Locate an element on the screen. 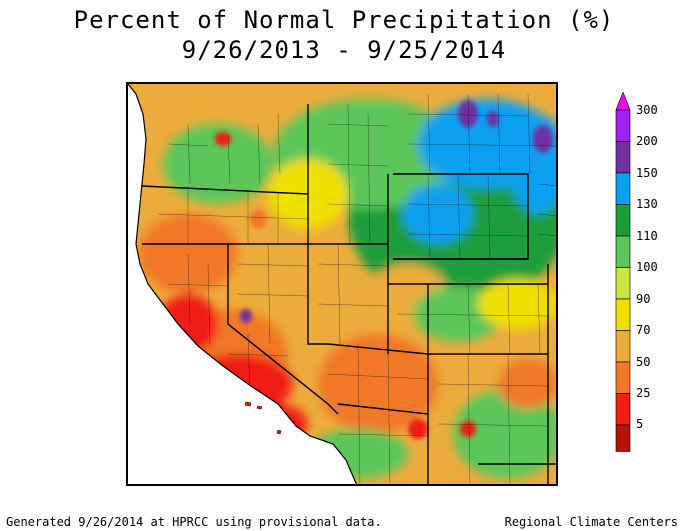 This screenshot has height=531, width=688. legend-tick-200: 200 is located at coordinates (647, 141).